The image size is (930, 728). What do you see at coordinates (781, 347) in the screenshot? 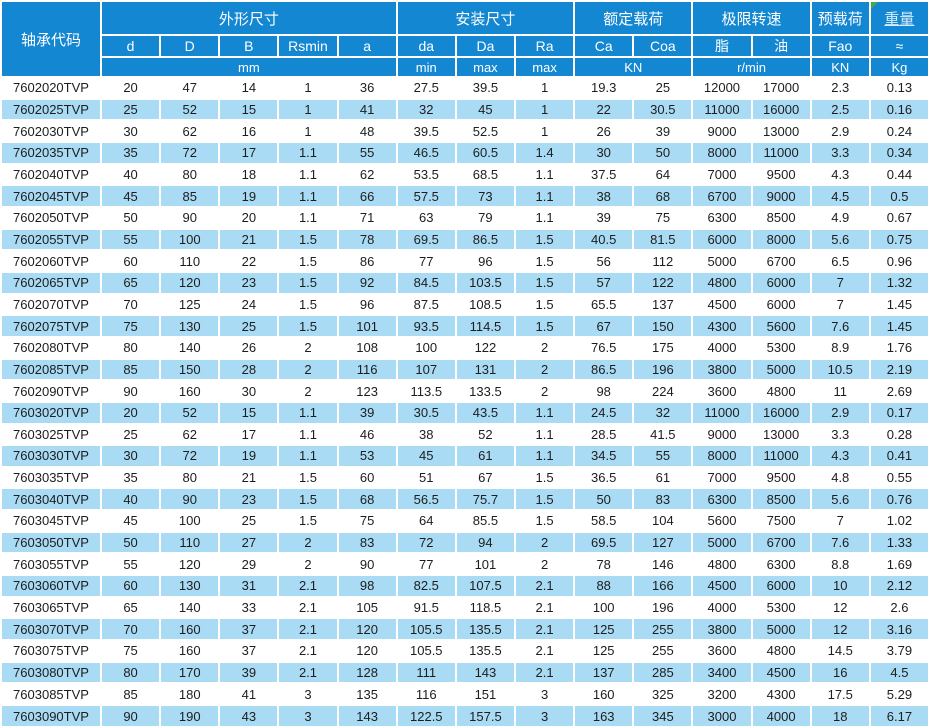
I see `value-cell: 5300` at bounding box center [781, 347].